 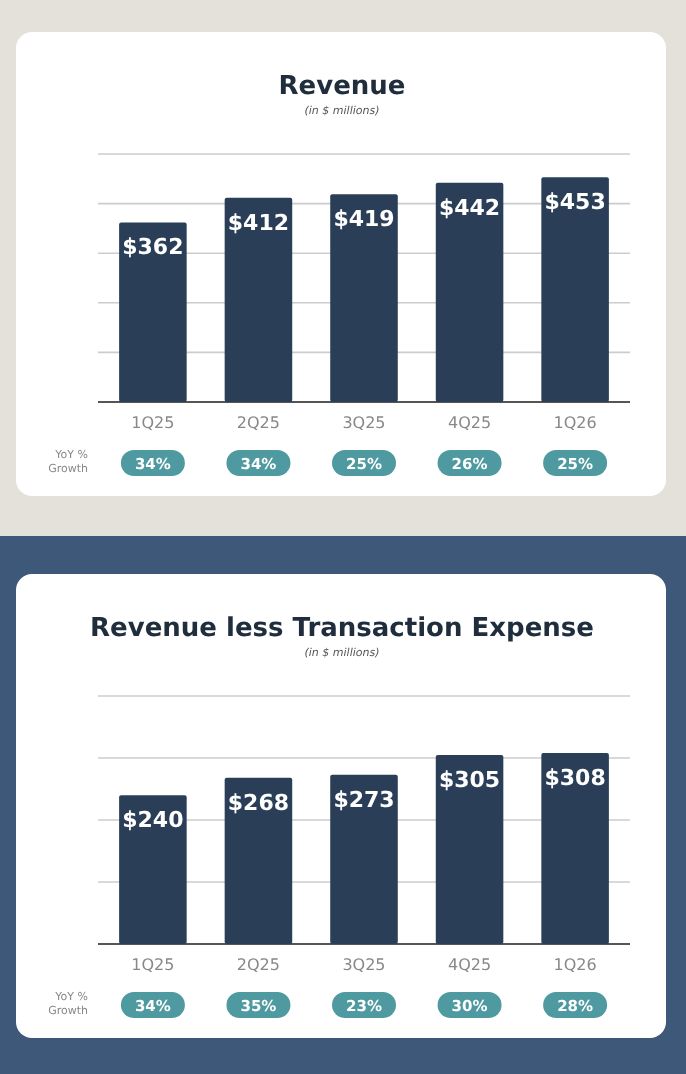 What do you see at coordinates (153, 247) in the screenshot?
I see `data-label: $362` at bounding box center [153, 247].